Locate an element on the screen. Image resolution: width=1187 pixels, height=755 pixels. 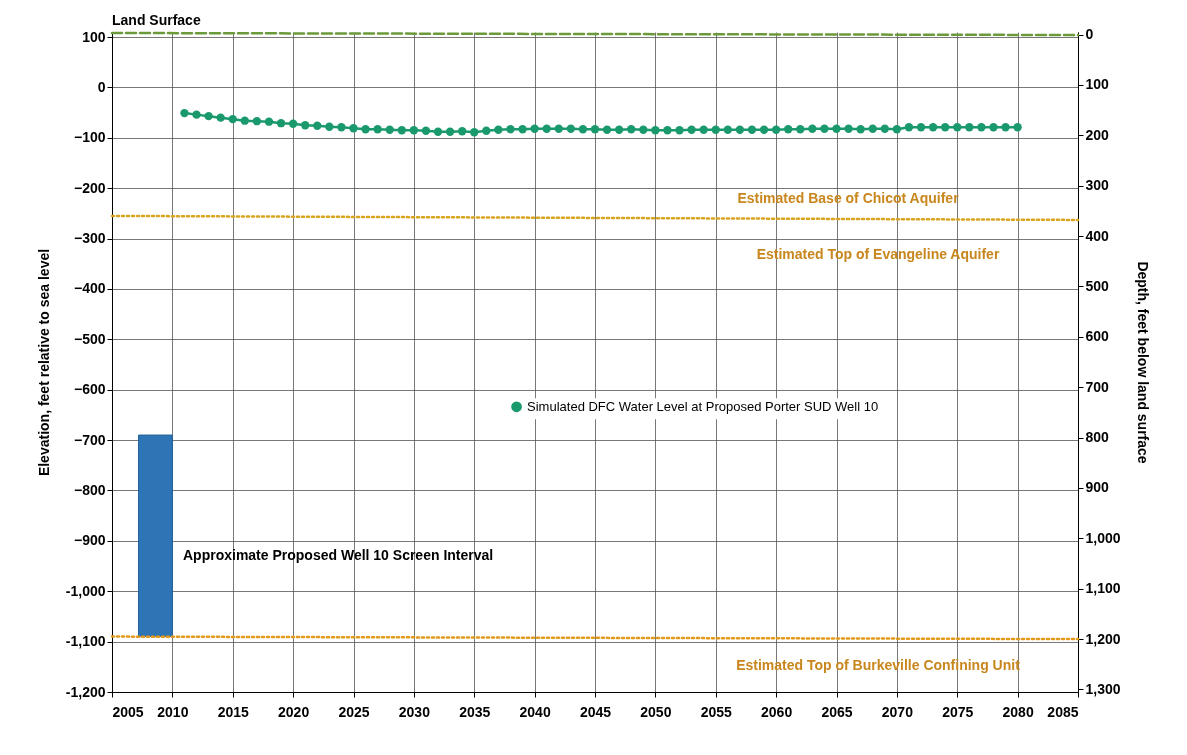
x-tick-label: 2060 is located at coordinates (777, 711).